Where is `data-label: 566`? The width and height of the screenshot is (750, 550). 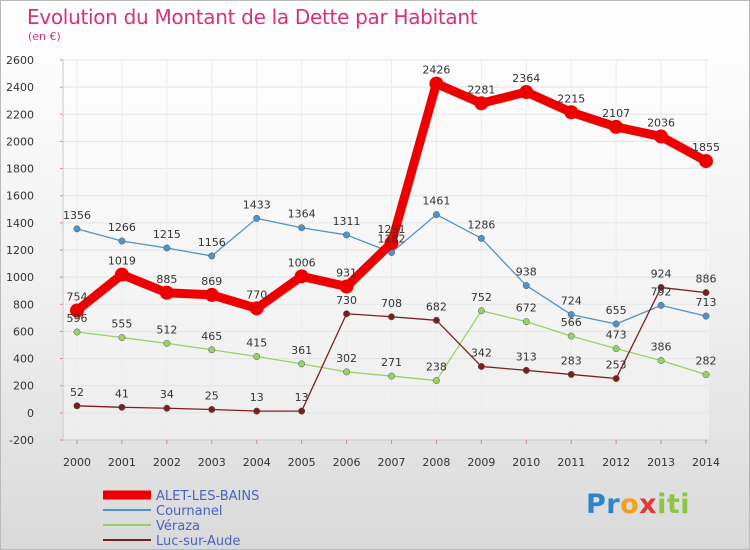
data-label: 566 is located at coordinates (571, 322).